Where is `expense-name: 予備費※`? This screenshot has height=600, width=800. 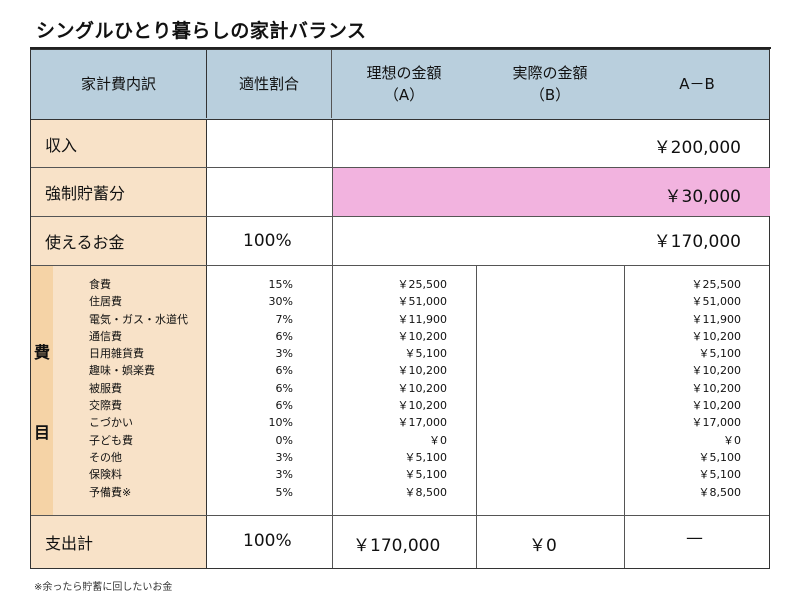
expense-name: 予備費※ is located at coordinates (110, 492).